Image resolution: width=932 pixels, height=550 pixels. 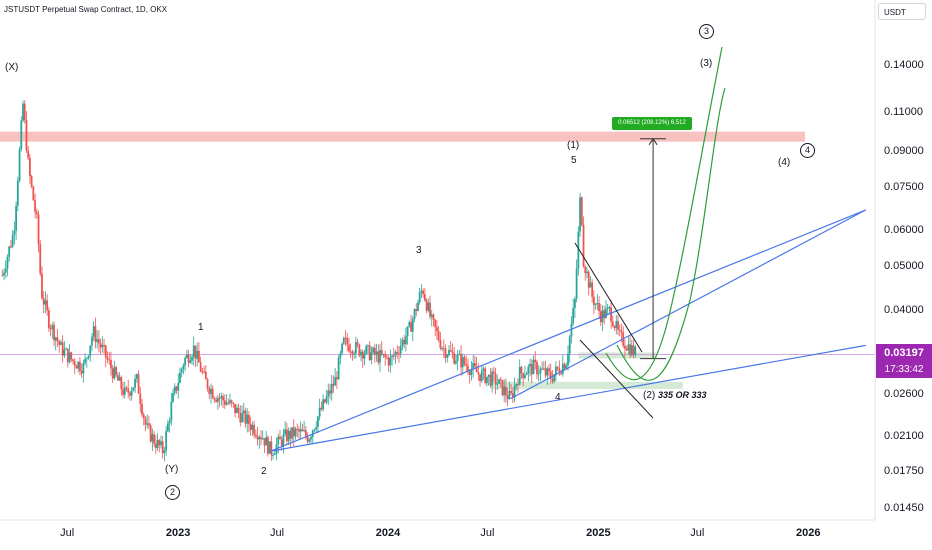 I want to click on resistance-zone, so click(x=402, y=136).